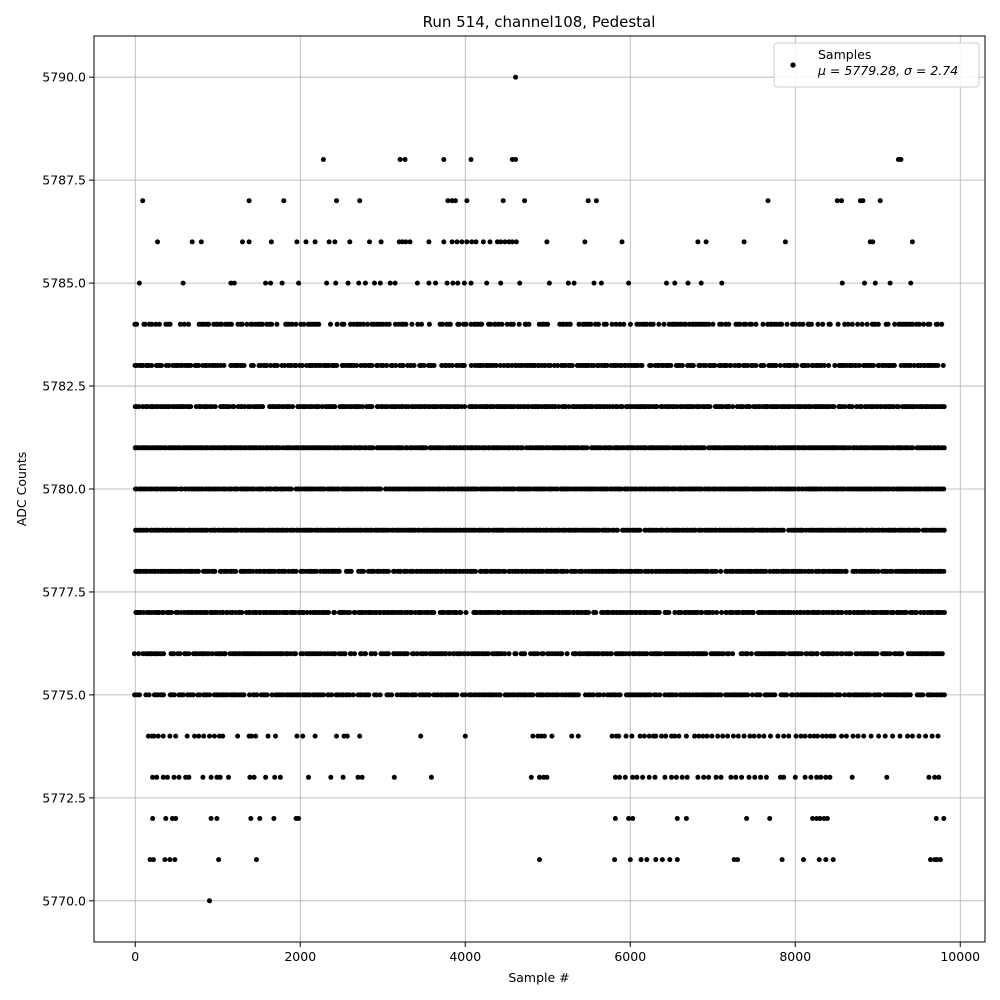 The height and width of the screenshot is (1000, 1000). I want to click on y-tick-label: 5787.5, so click(64, 180).